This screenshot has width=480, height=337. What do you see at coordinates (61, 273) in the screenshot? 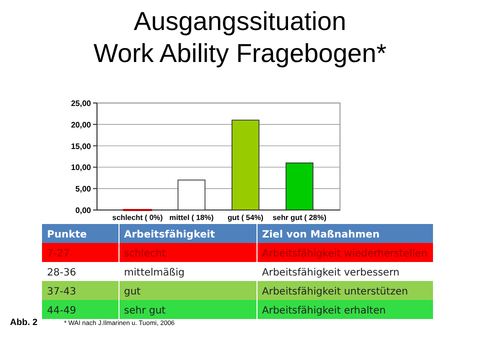
I see `text: 28-36` at bounding box center [61, 273].